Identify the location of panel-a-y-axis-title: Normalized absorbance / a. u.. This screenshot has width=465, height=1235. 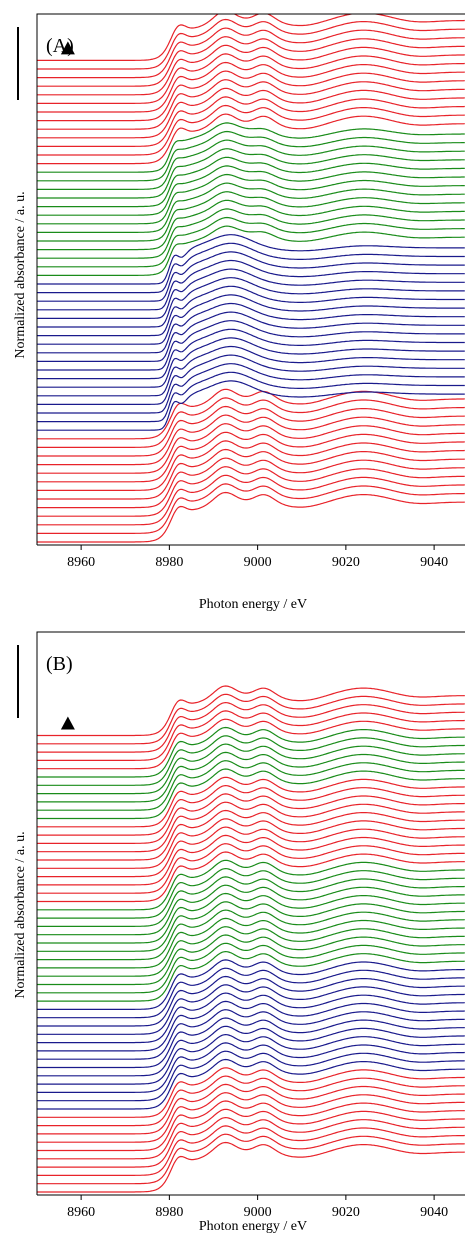
(20, 274).